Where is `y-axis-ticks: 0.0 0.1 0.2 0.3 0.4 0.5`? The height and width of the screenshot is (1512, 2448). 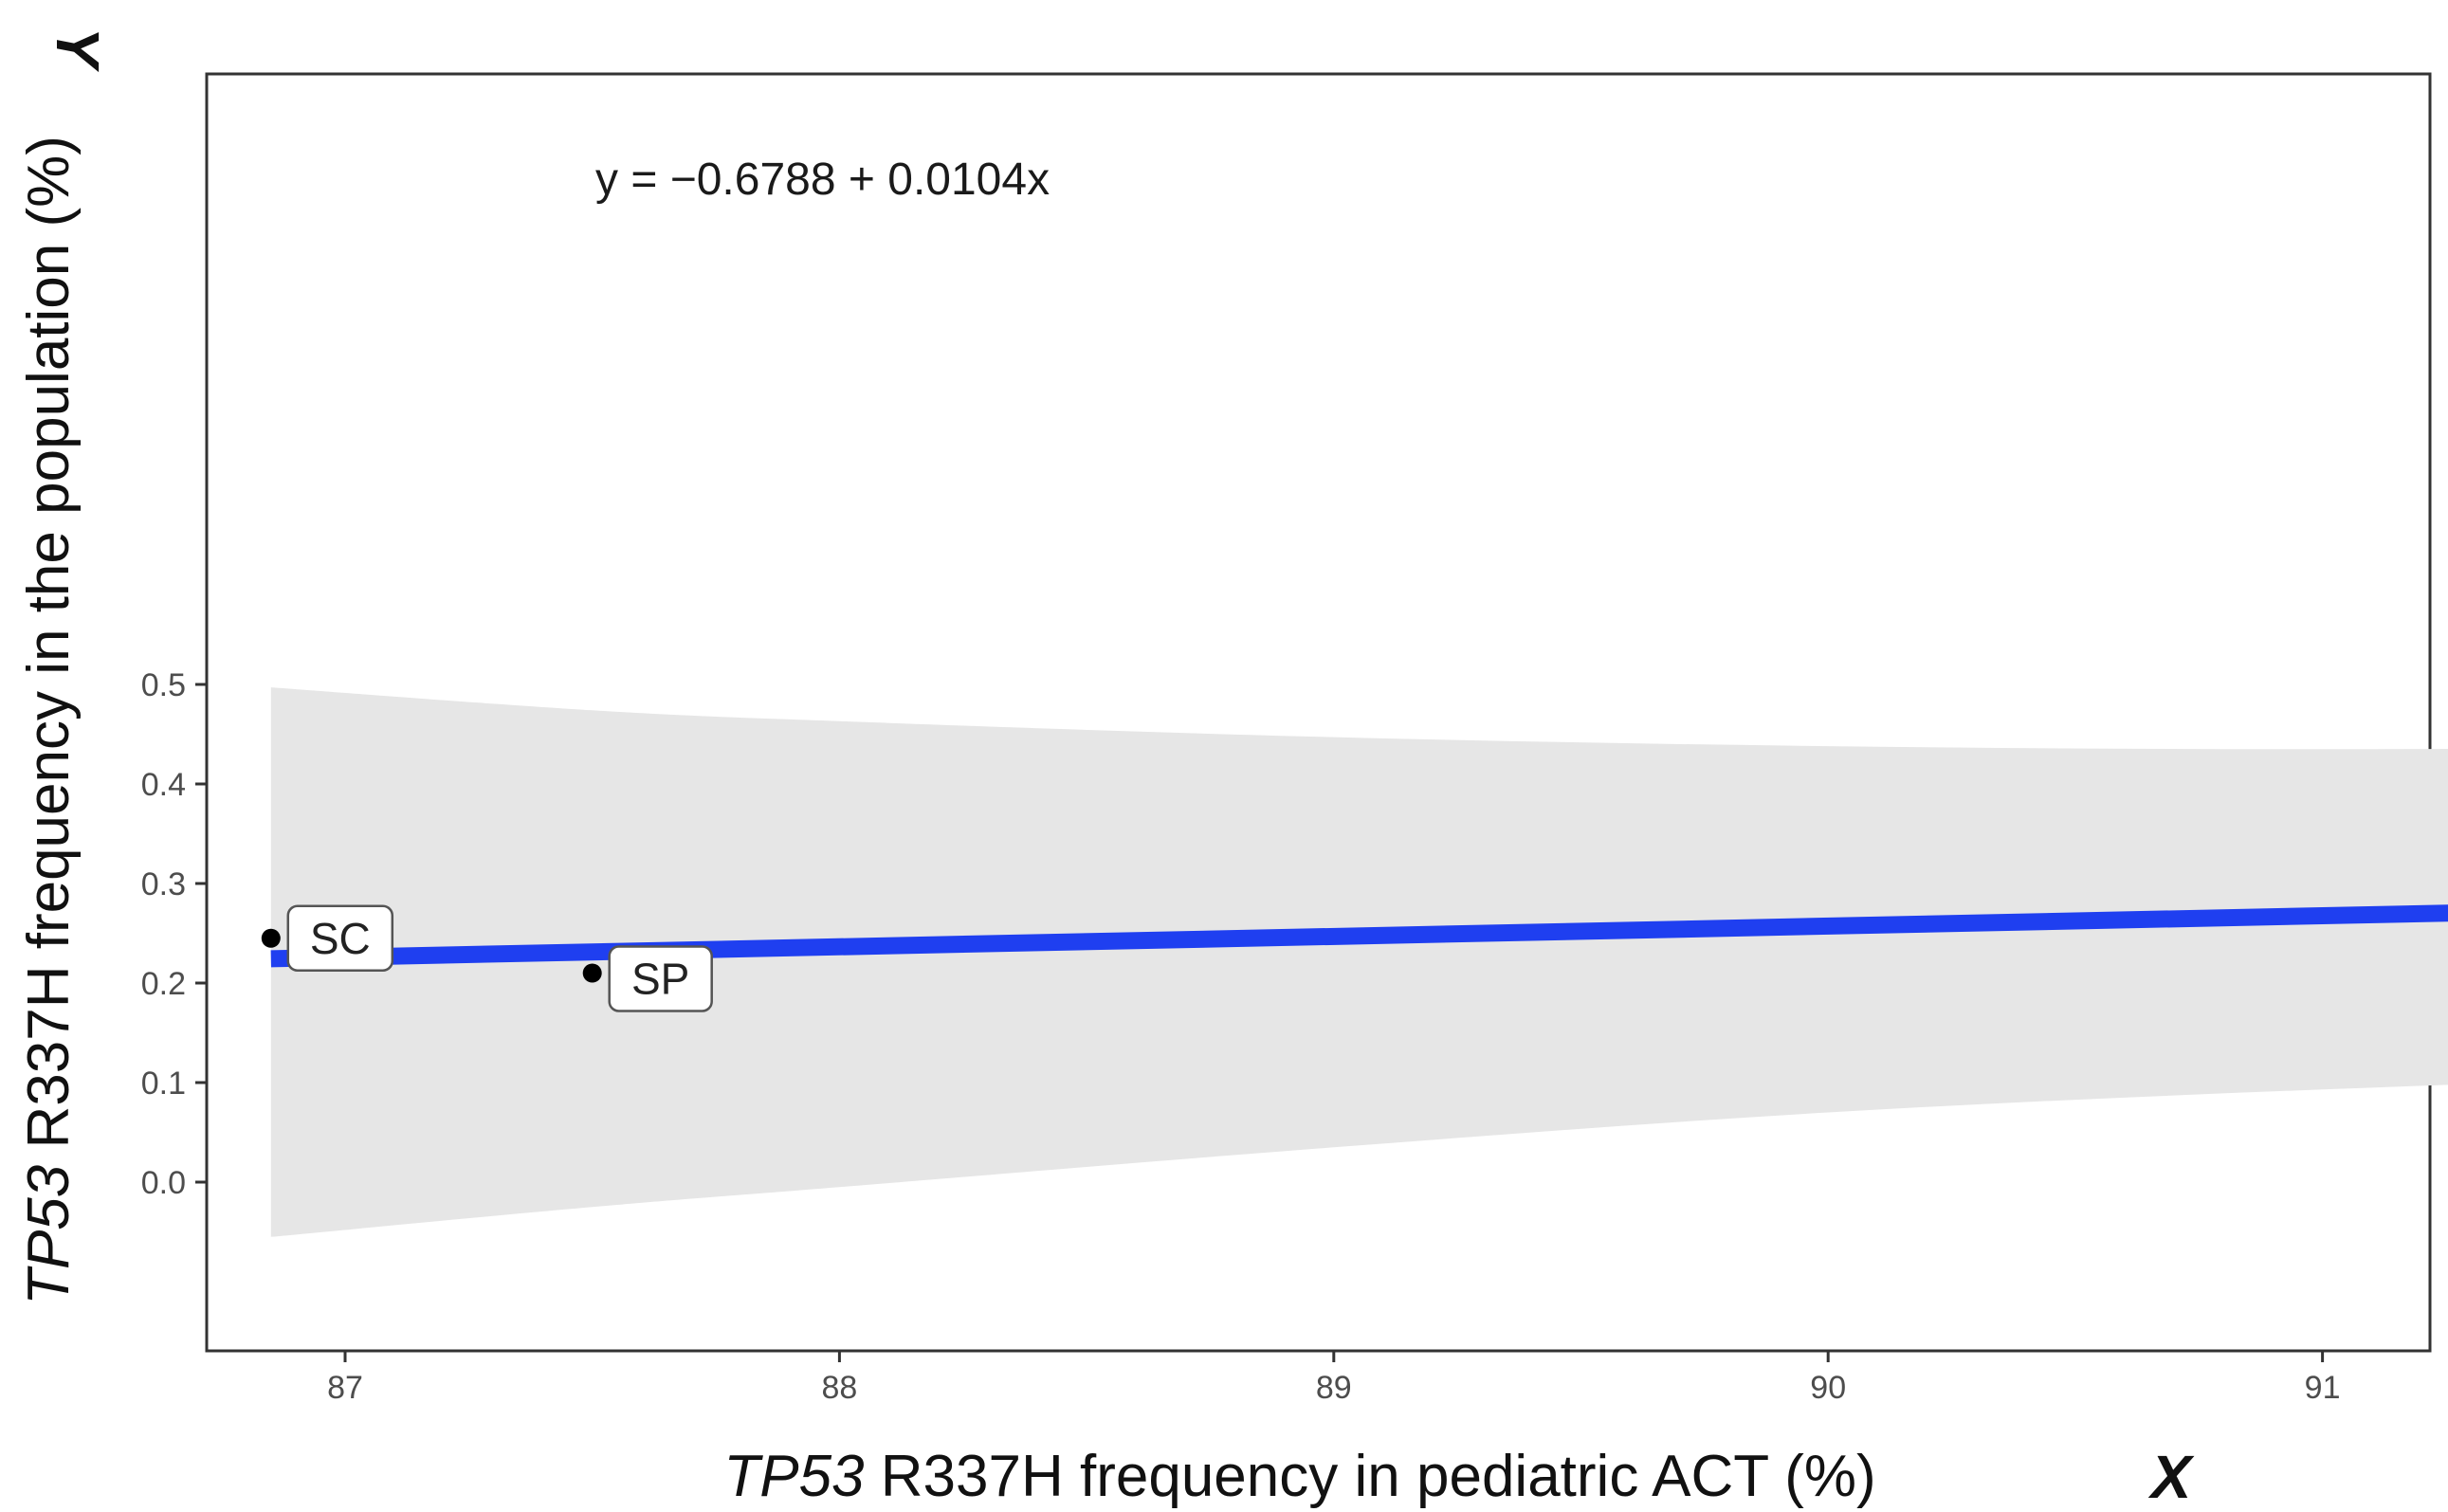 y-axis-ticks: 0.0 0.1 0.2 0.3 0.4 0.5 is located at coordinates (174, 934).